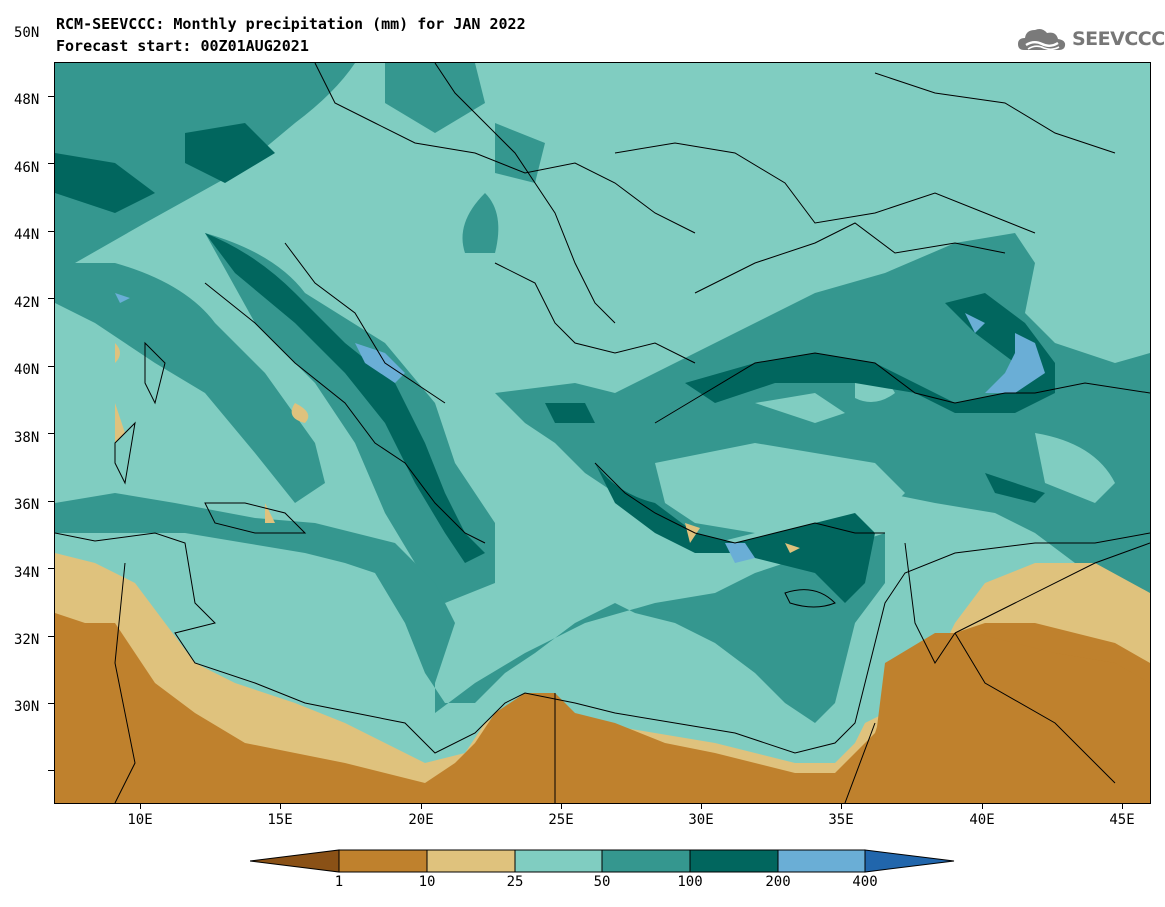 Image resolution: width=1165 pixels, height=907 pixels. What do you see at coordinates (140, 820) in the screenshot?
I see `lon-tick-label: 10E` at bounding box center [140, 820].